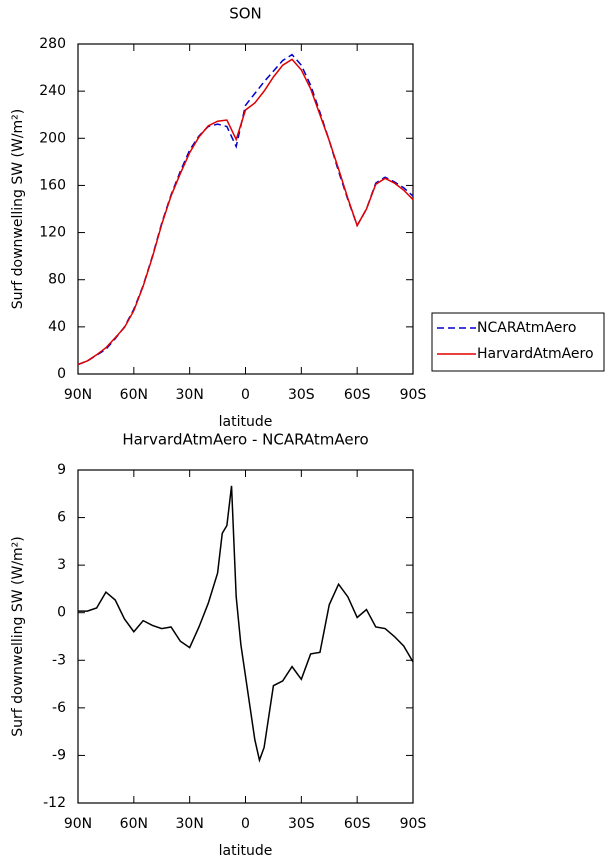 The width and height of the screenshot is (610, 862). Describe the element at coordinates (535, 354) in the screenshot. I see `legend-label: HarvardAtmAero` at that location.